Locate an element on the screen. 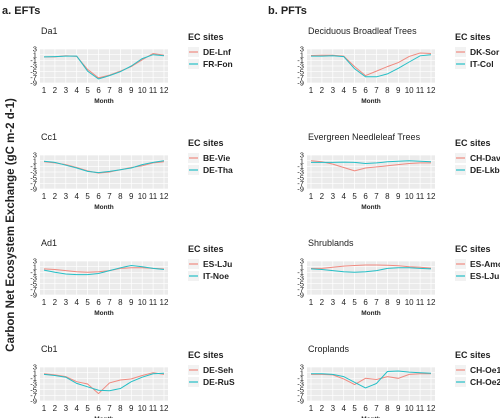 The width and height of the screenshot is (500, 418). panel-4-x-tick-label: 11 is located at coordinates (420, 196).